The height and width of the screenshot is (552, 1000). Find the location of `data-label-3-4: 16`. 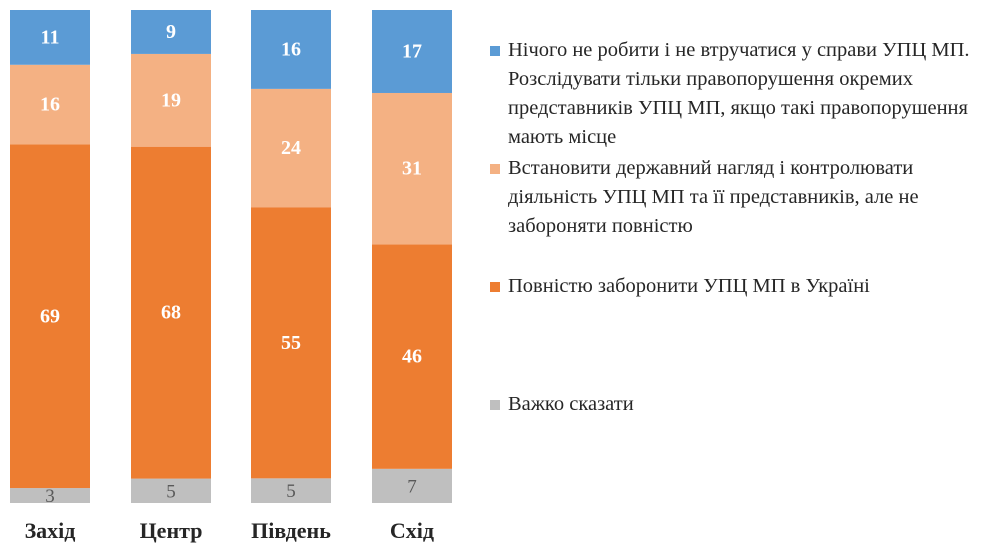

data-label-3-4: 16 is located at coordinates (291, 49).